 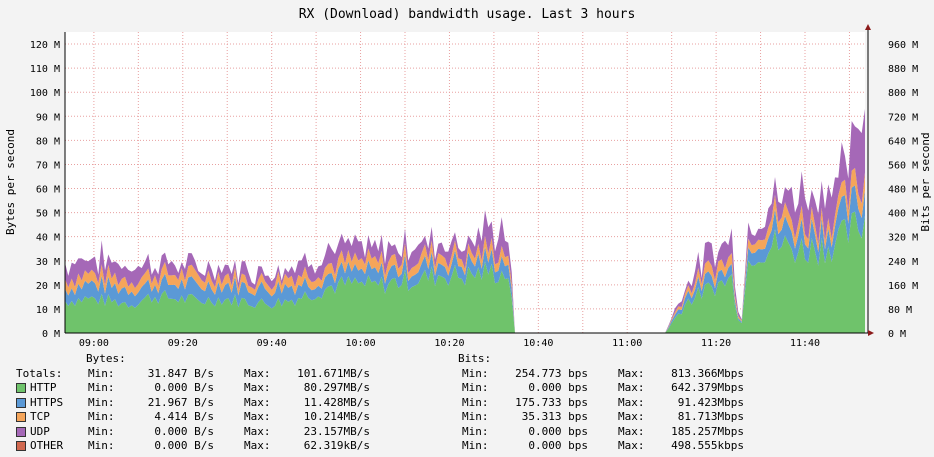 I want to click on y2-tick-label: 960 M, so click(x=903, y=45).